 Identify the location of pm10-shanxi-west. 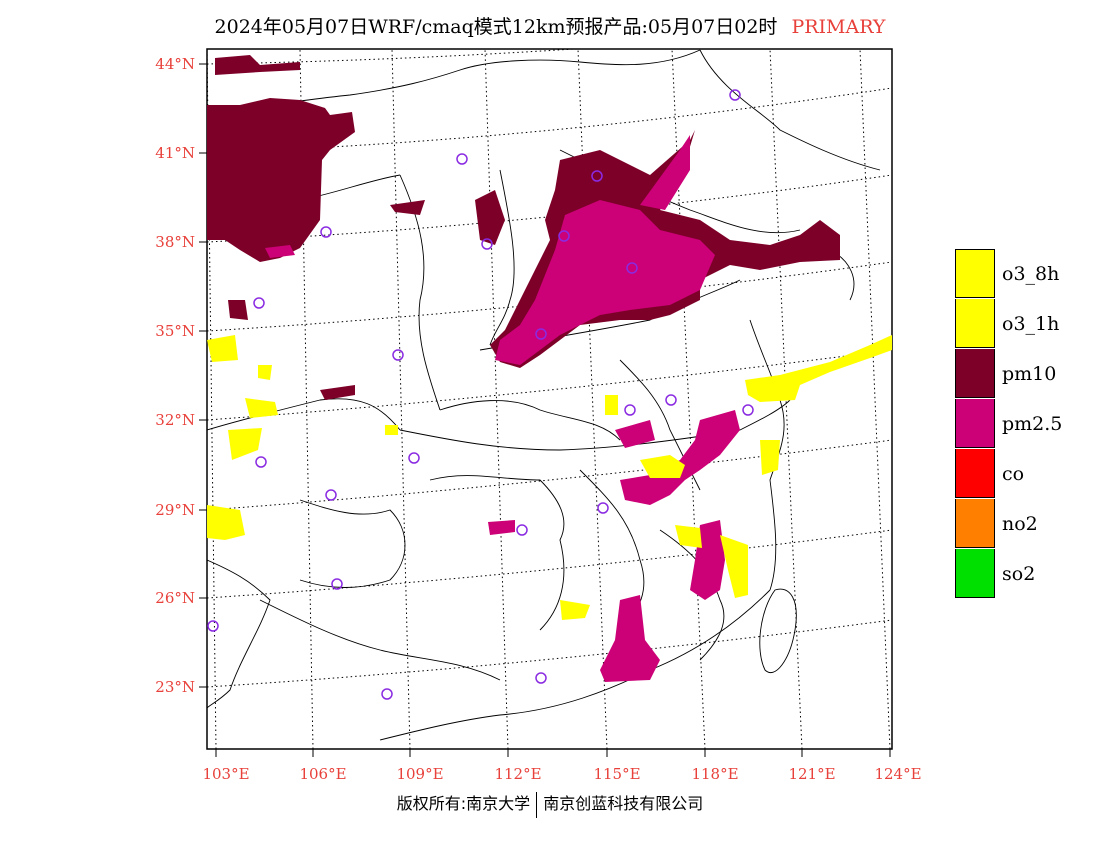
(490, 217).